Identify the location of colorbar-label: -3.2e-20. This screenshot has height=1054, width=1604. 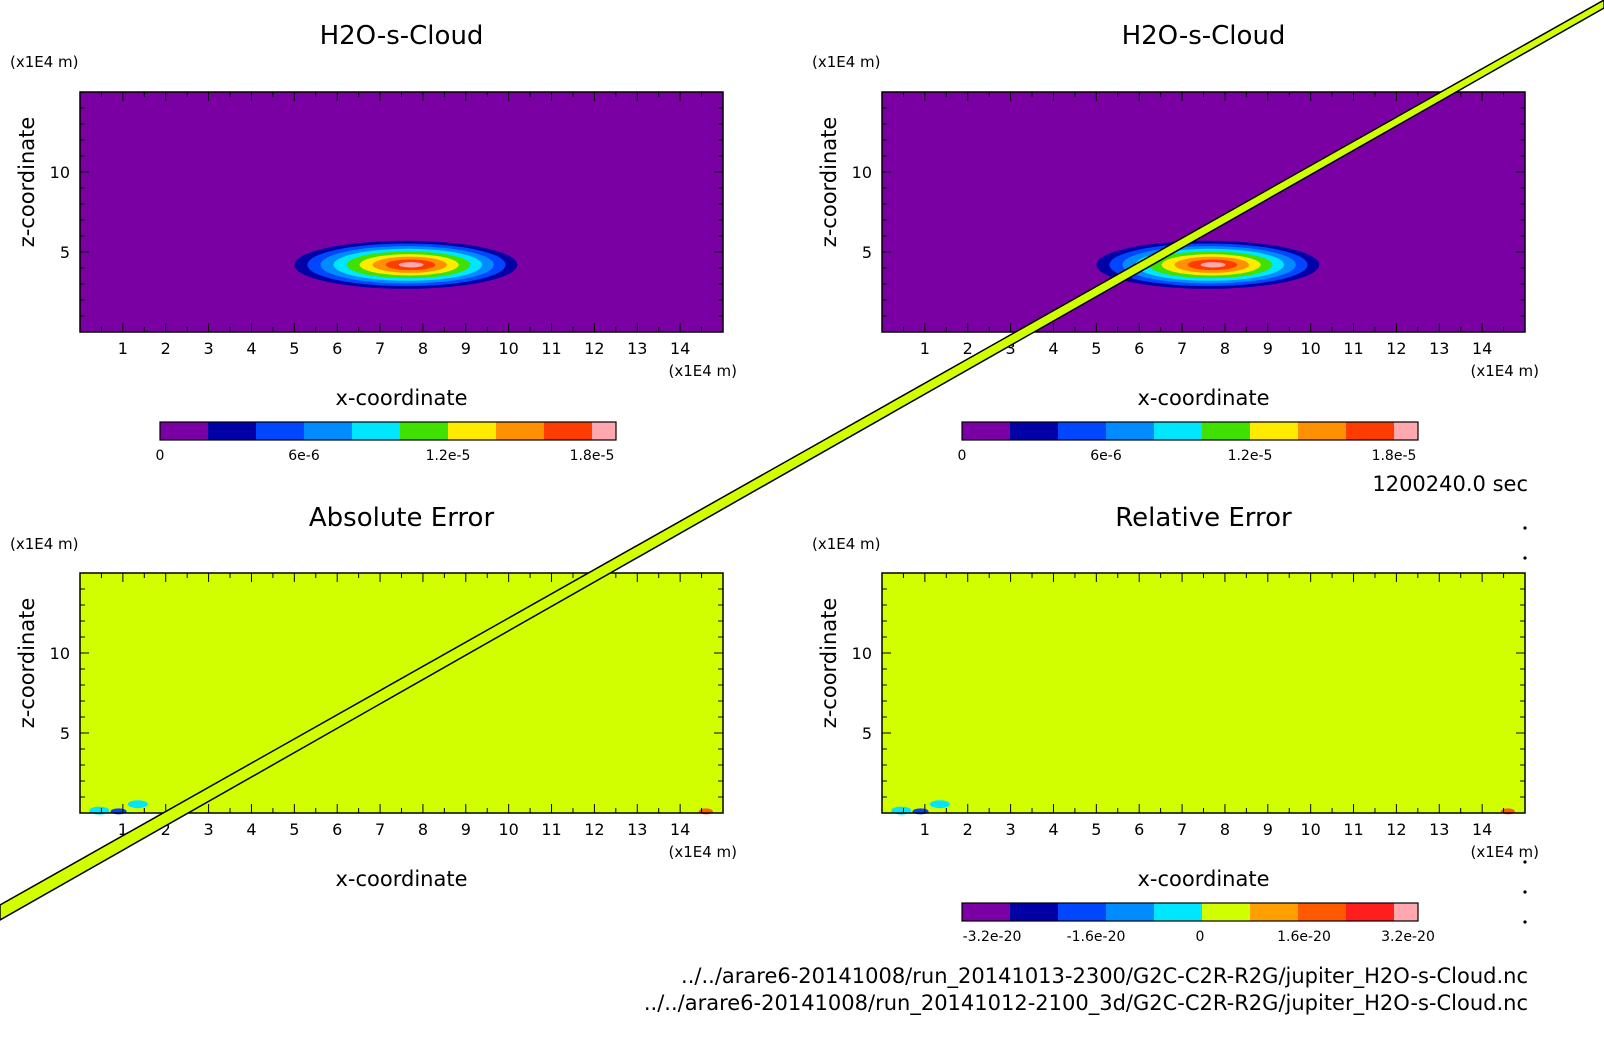
(992, 937).